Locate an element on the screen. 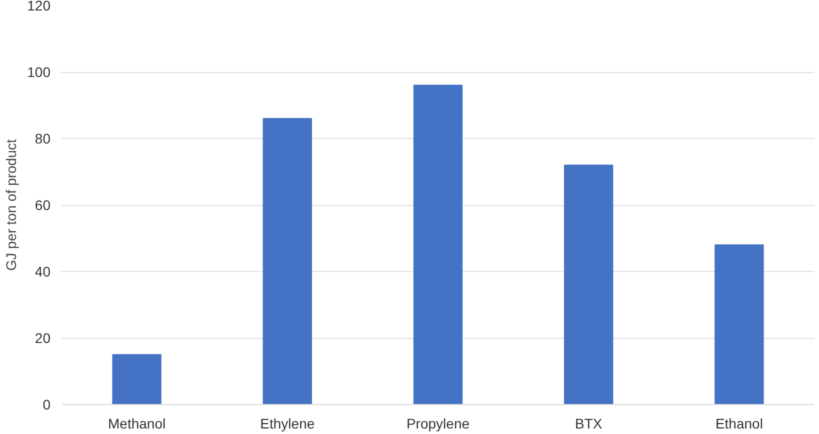 The height and width of the screenshot is (434, 819). y-axis-title: GJ per ton of product is located at coordinates (11, 205).